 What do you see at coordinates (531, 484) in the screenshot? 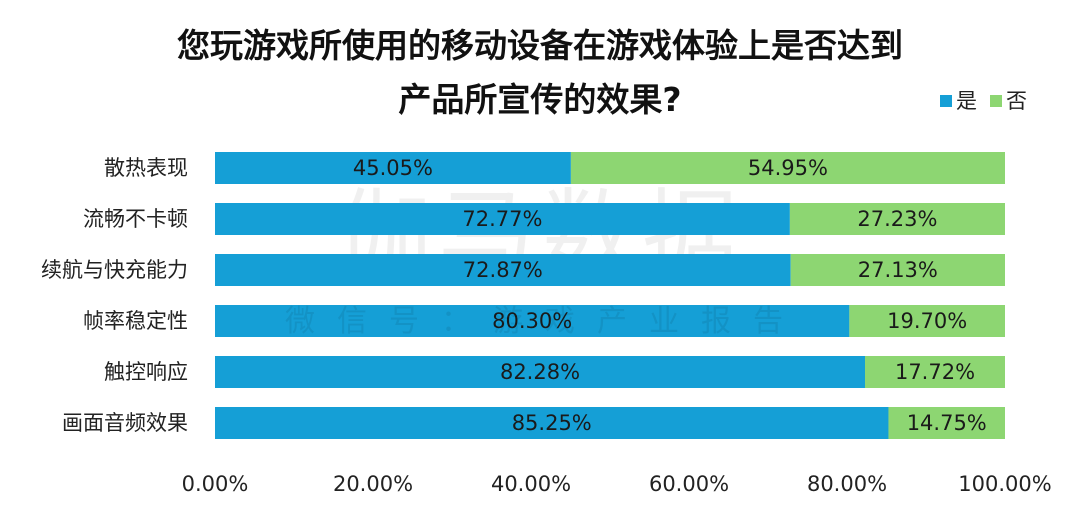
I see `x-tick-label: 40.00%` at bounding box center [531, 484].